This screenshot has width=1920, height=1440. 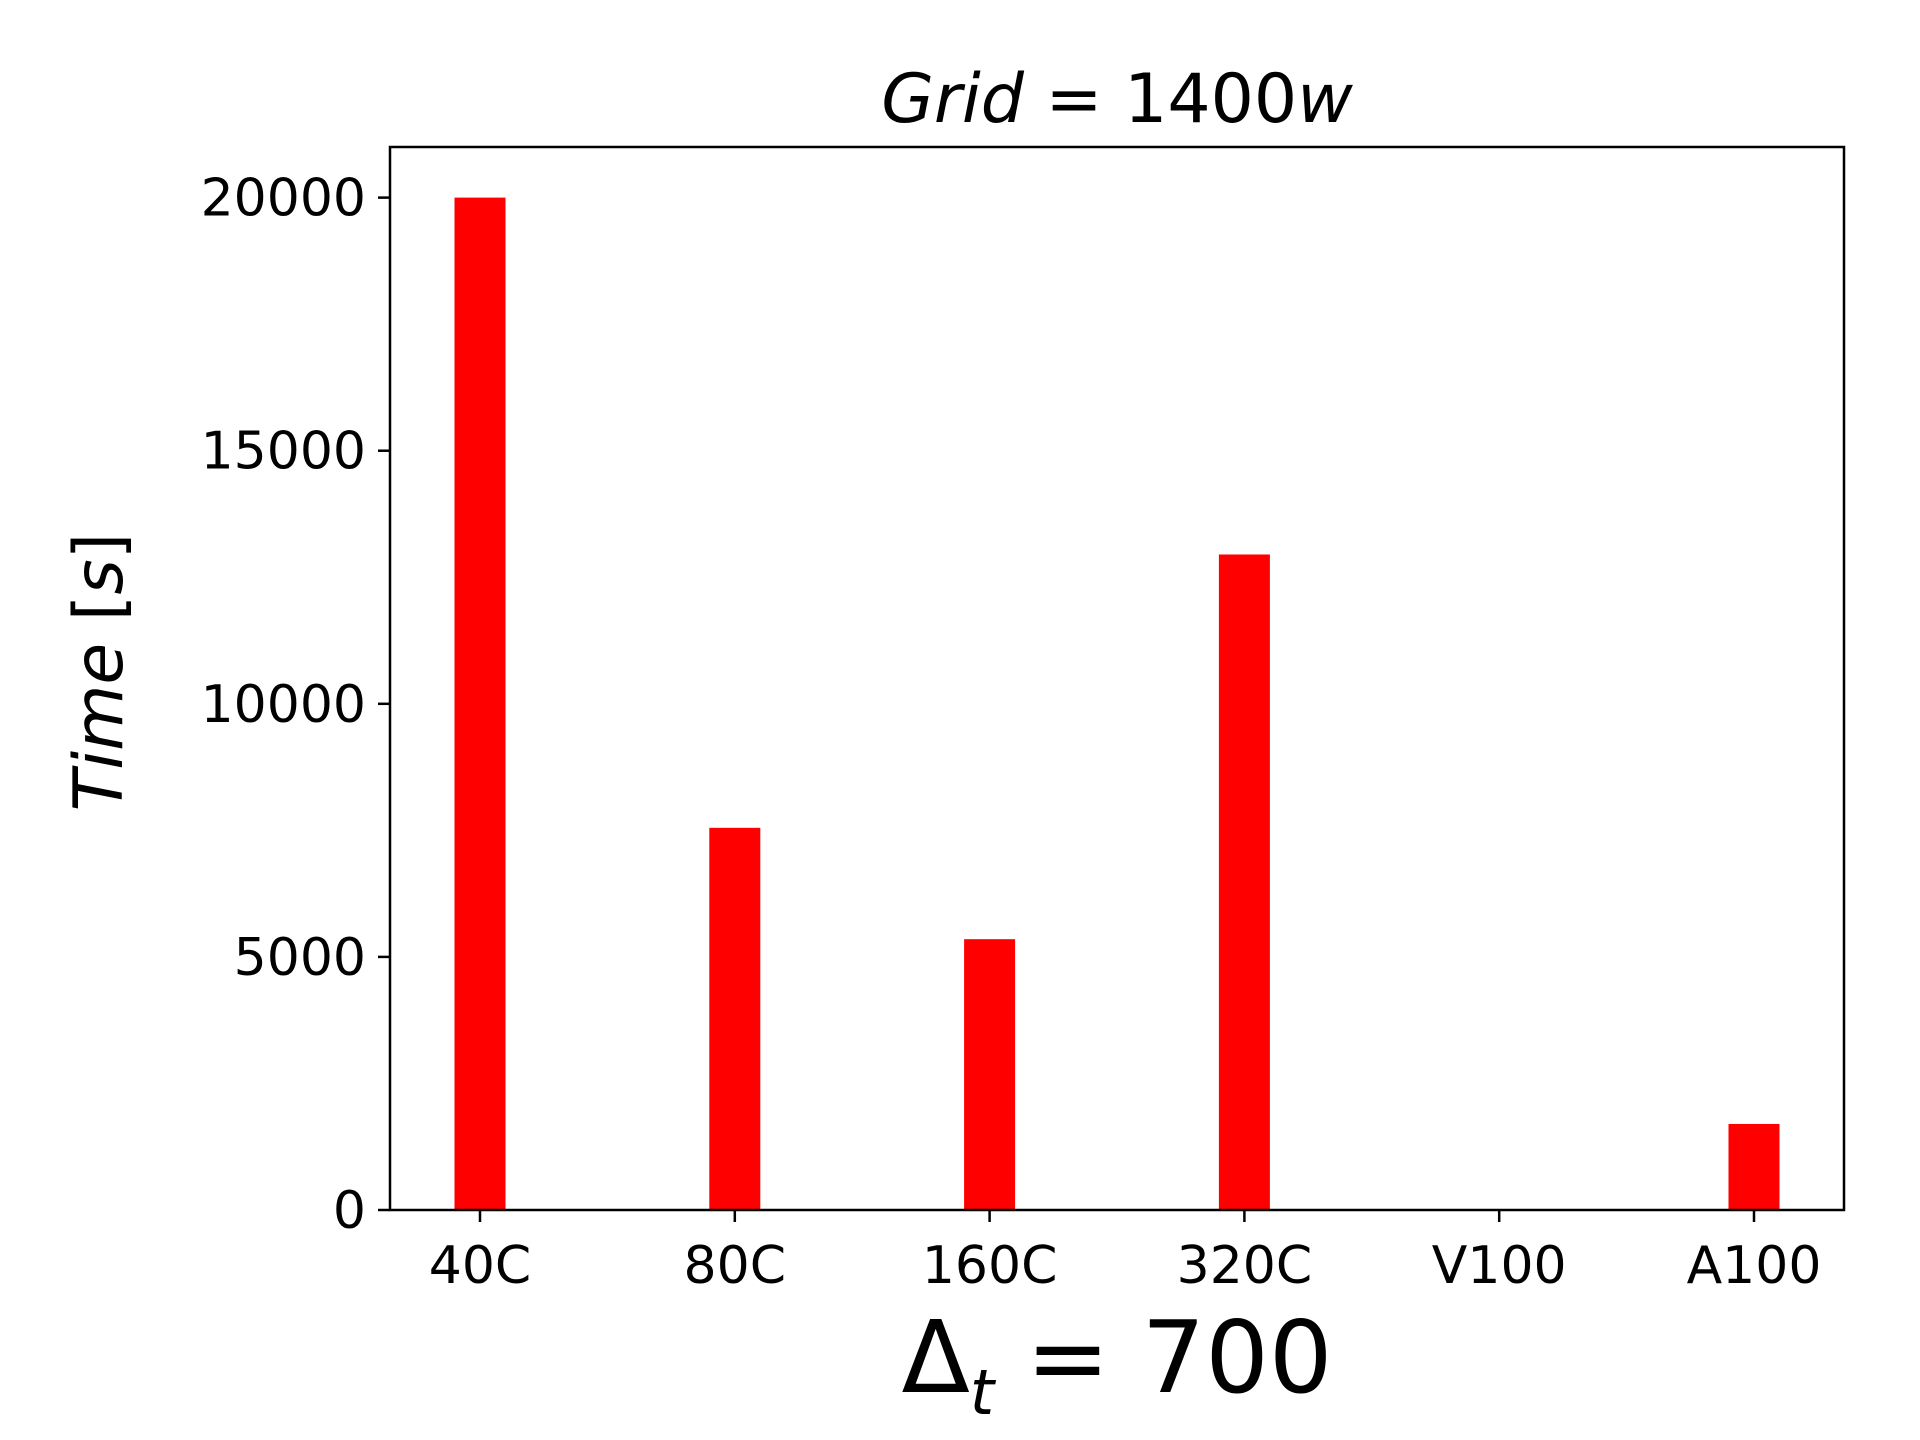 I want to click on title-equals: =, so click(x=1074, y=99).